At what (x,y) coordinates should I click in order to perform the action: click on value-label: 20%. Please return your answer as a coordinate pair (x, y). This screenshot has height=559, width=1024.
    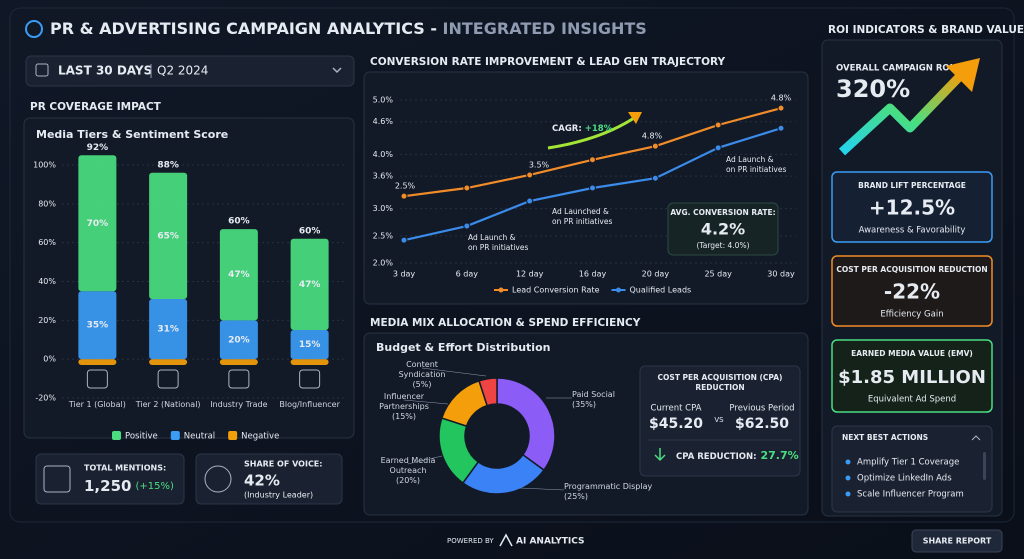
    Looking at the image, I should click on (239, 340).